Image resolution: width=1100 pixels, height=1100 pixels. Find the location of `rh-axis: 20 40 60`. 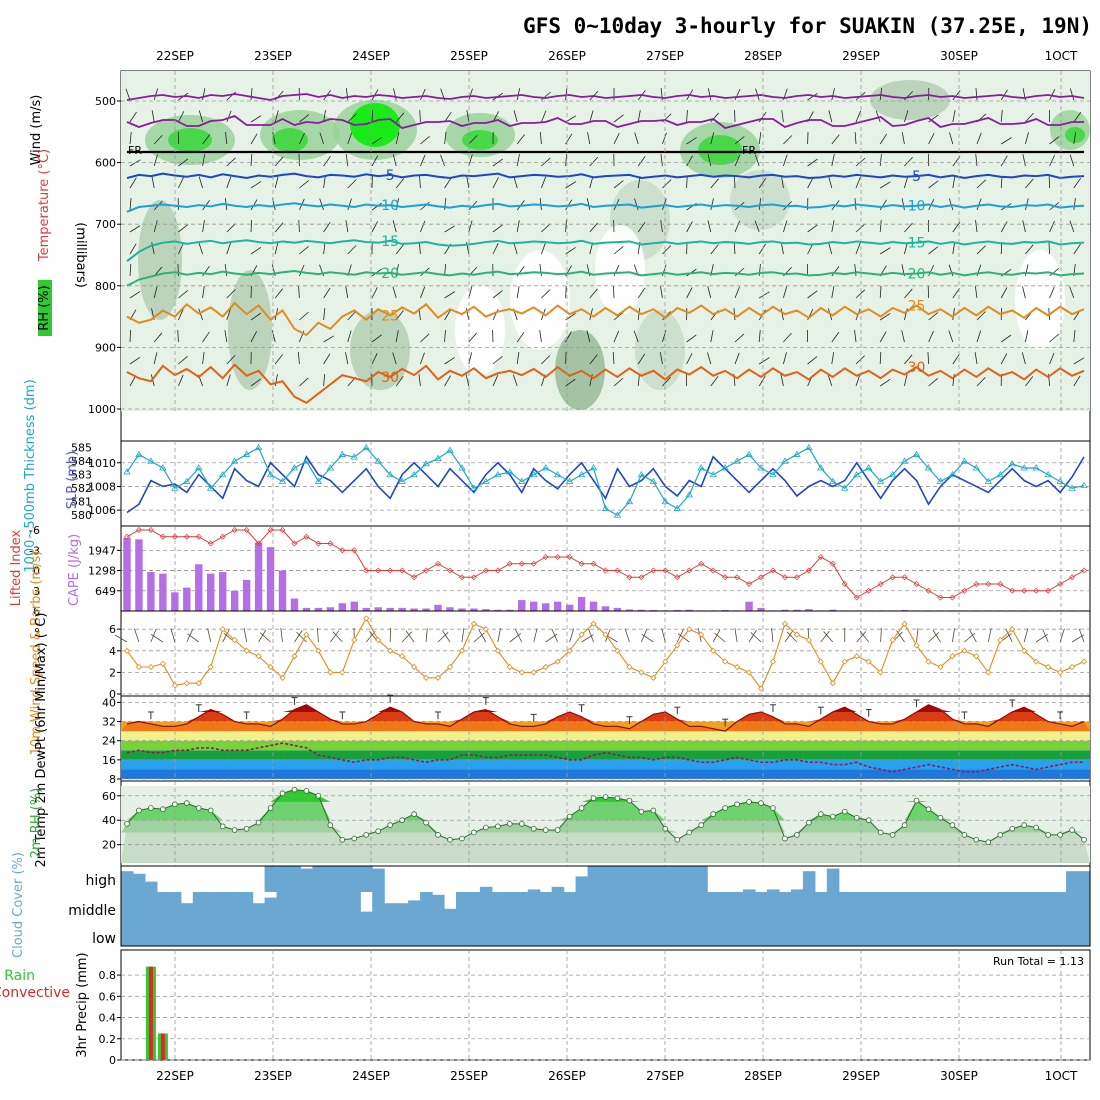

rh-axis: 20 40 60 is located at coordinates (111, 821).